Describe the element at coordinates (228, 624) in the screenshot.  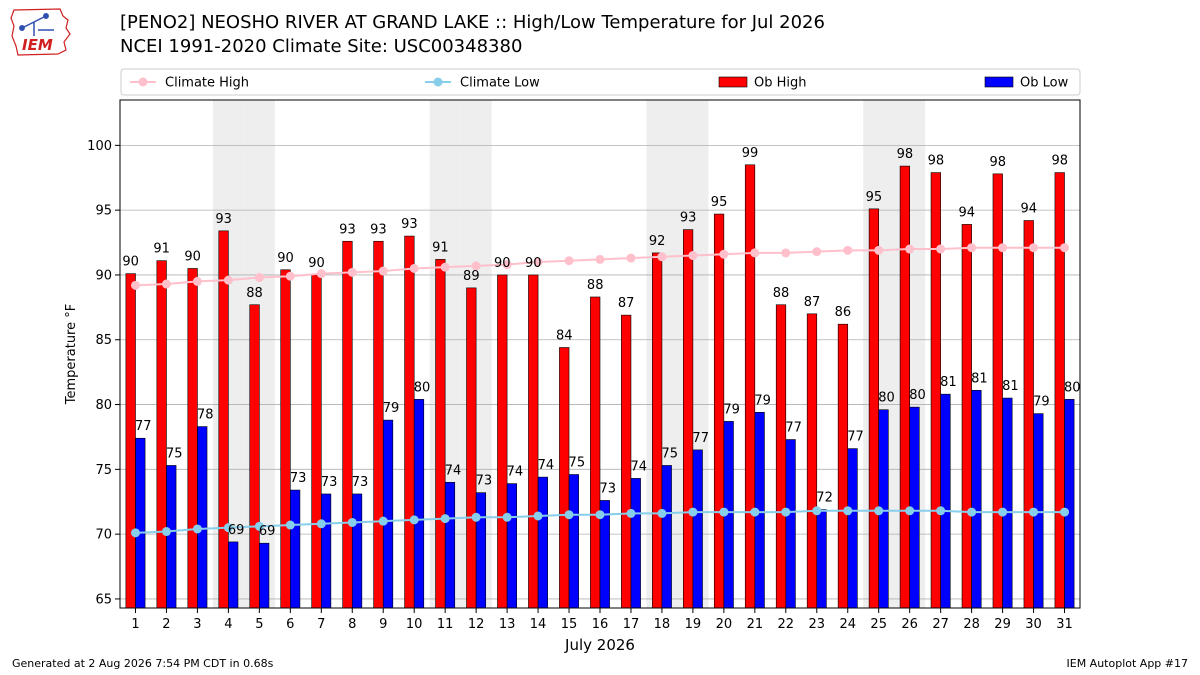
I see `x-tick-label: 4` at that location.